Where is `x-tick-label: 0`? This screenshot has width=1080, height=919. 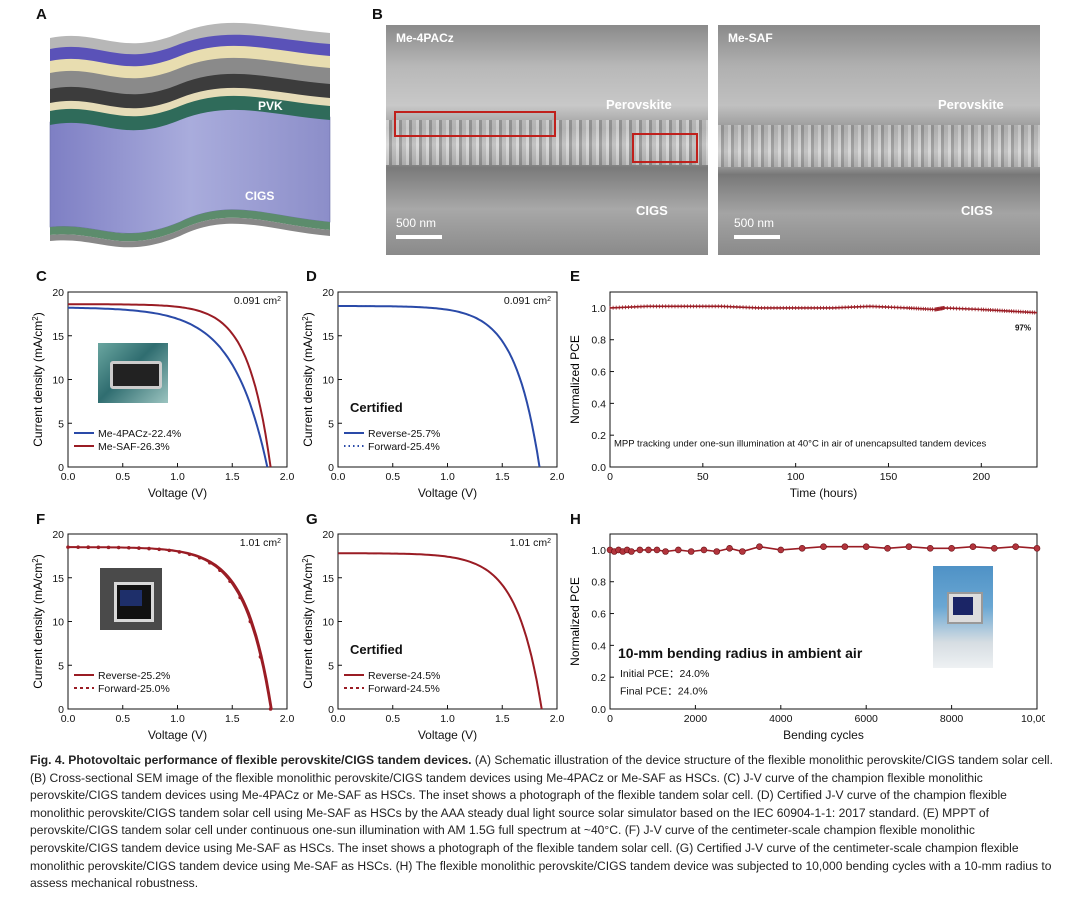 x-tick-label: 0 is located at coordinates (610, 477).